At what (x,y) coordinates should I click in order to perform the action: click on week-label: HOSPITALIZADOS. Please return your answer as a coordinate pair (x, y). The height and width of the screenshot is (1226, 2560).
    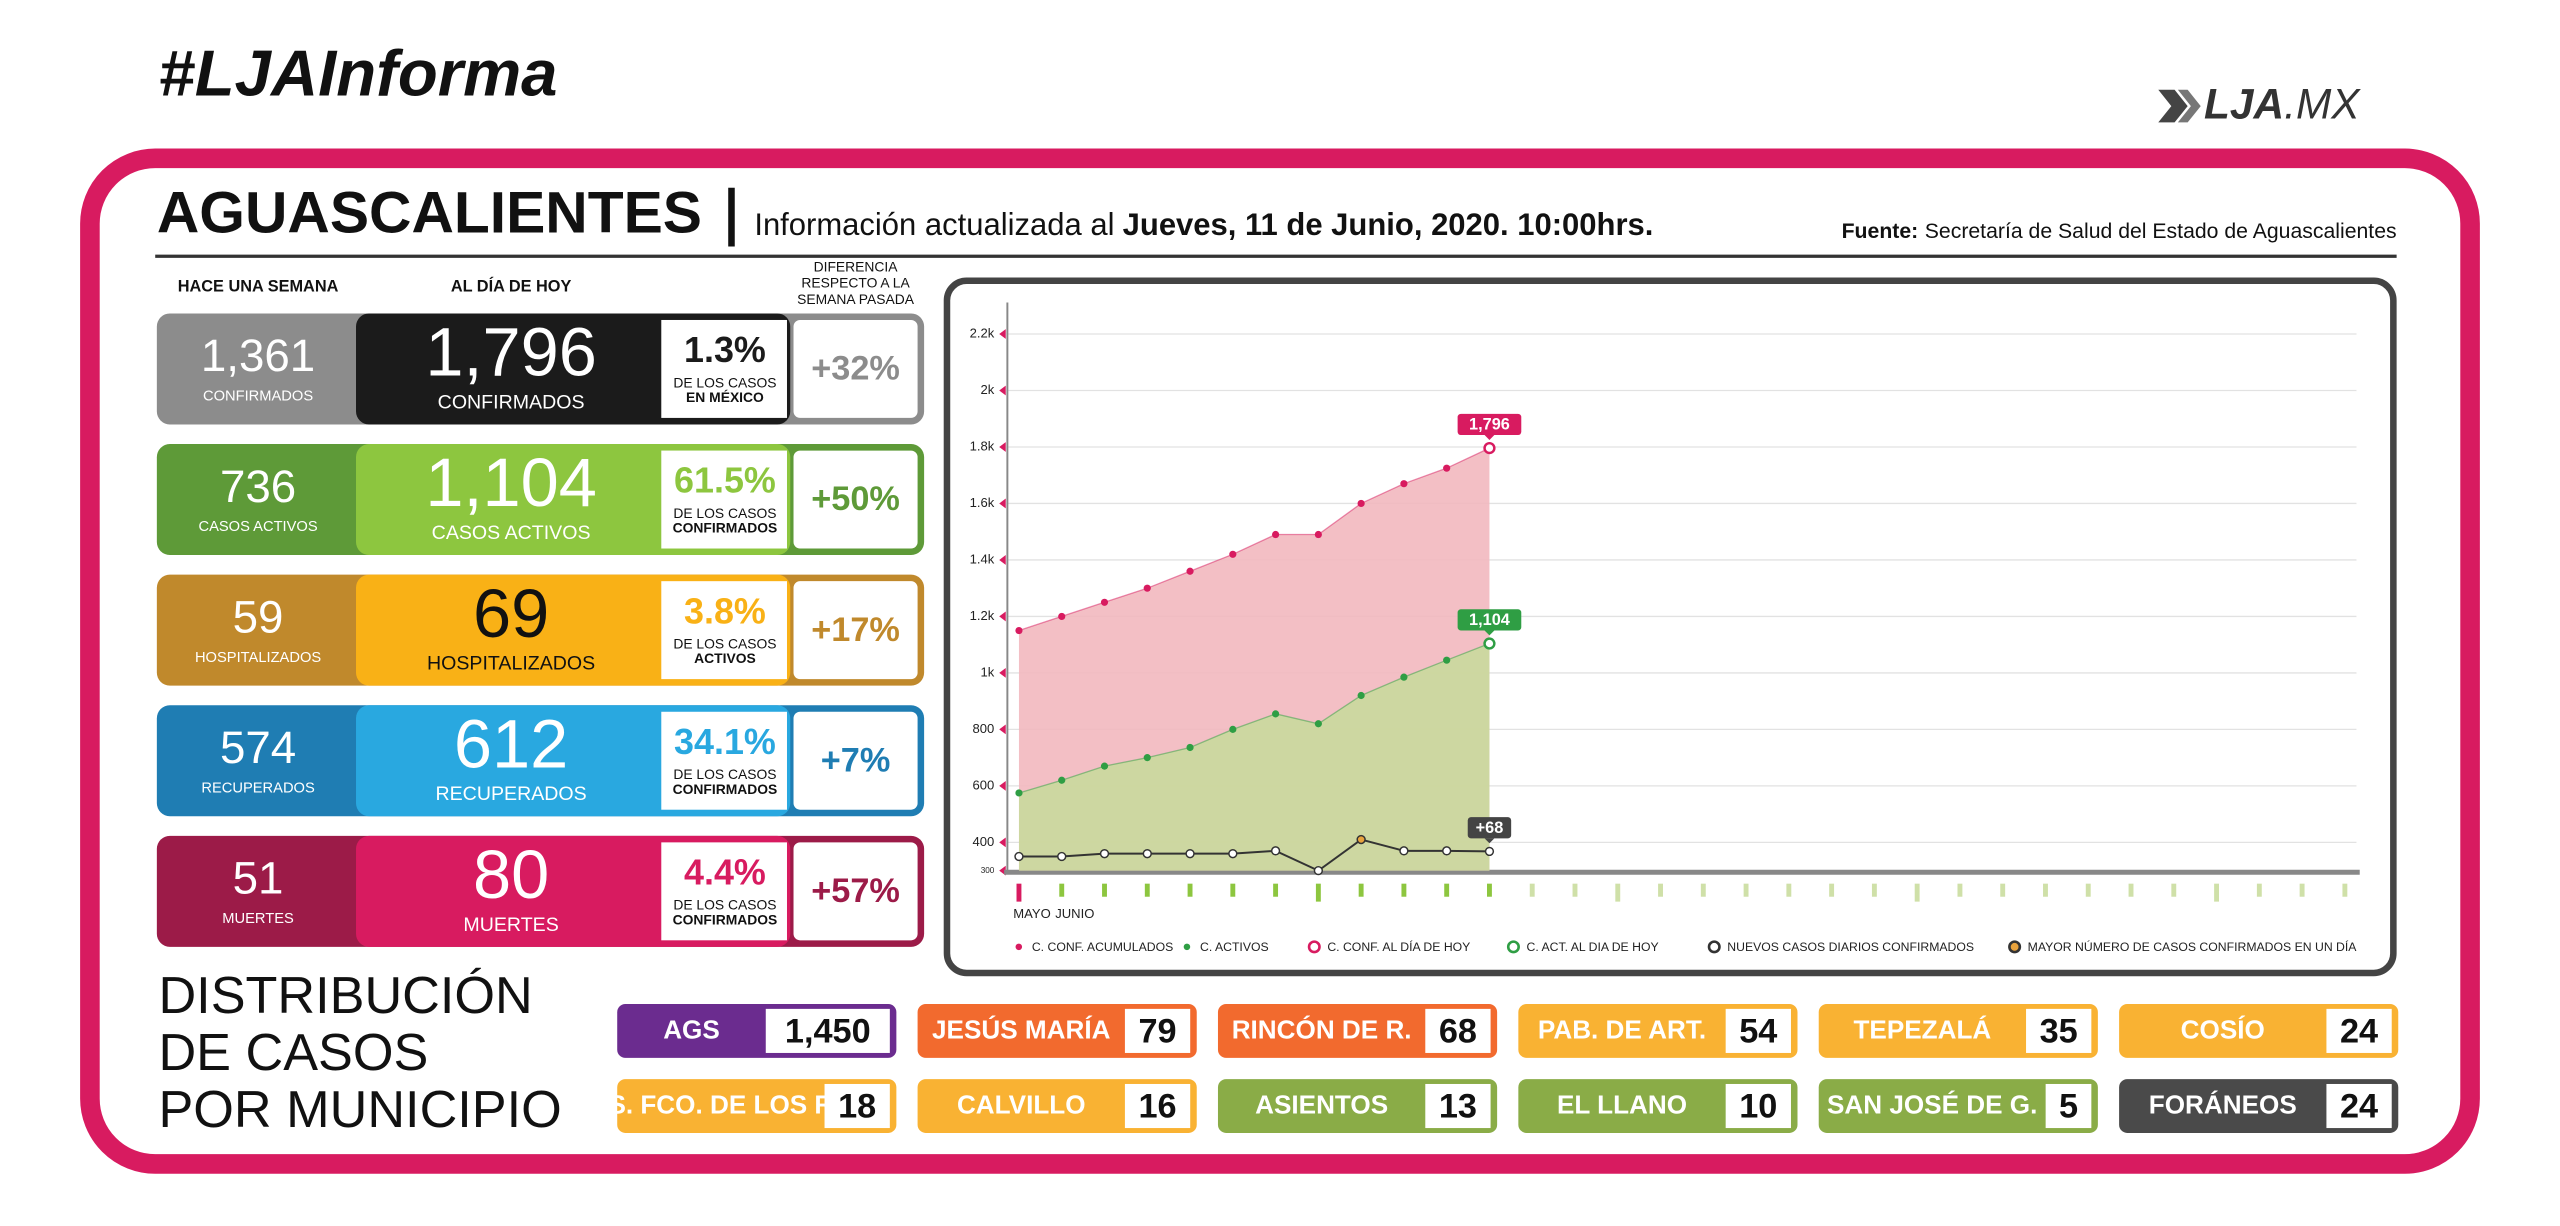
    Looking at the image, I should click on (258, 658).